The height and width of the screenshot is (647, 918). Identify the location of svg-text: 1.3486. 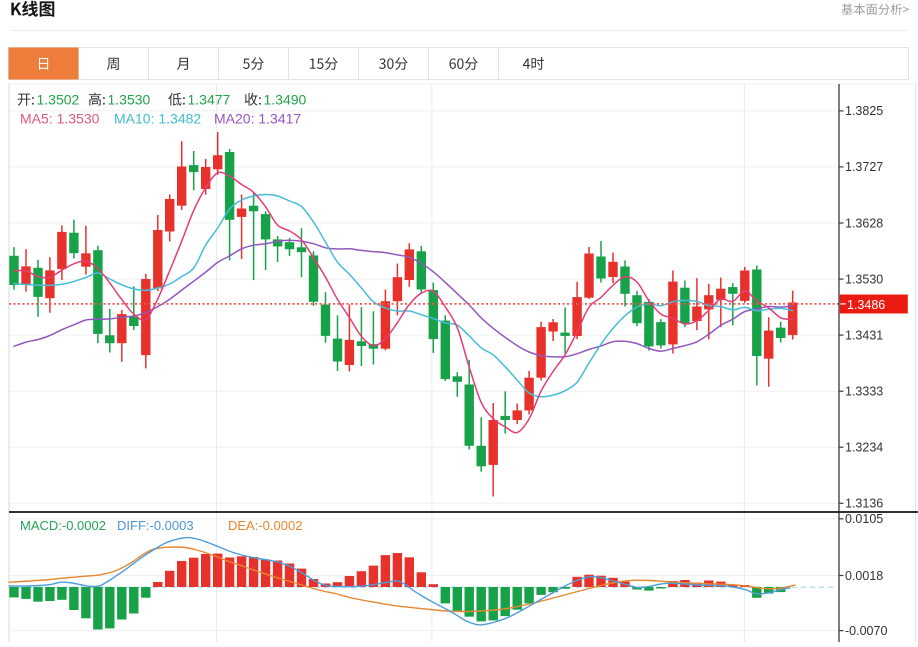
(866, 305).